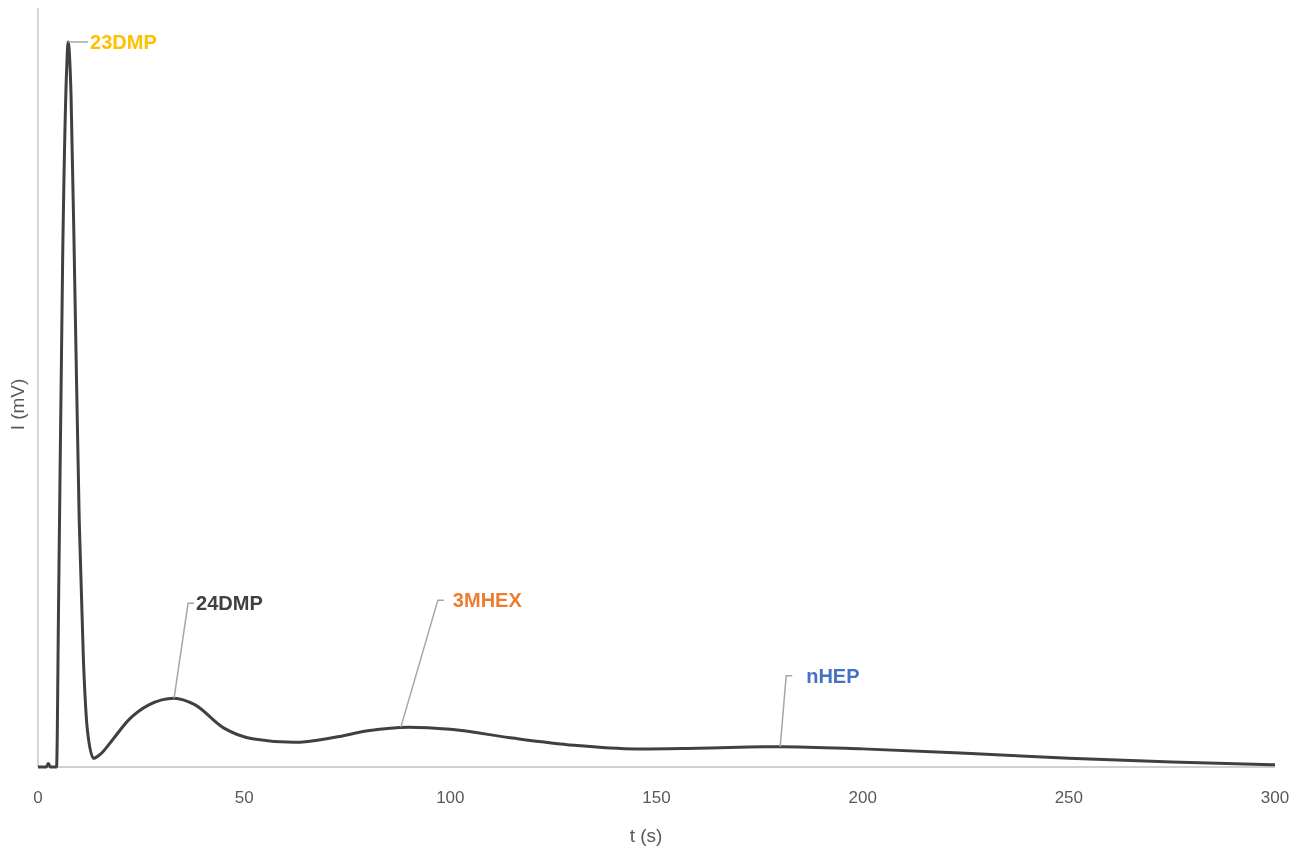  What do you see at coordinates (17, 404) in the screenshot?
I see `y-axis-title: I (mV)` at bounding box center [17, 404].